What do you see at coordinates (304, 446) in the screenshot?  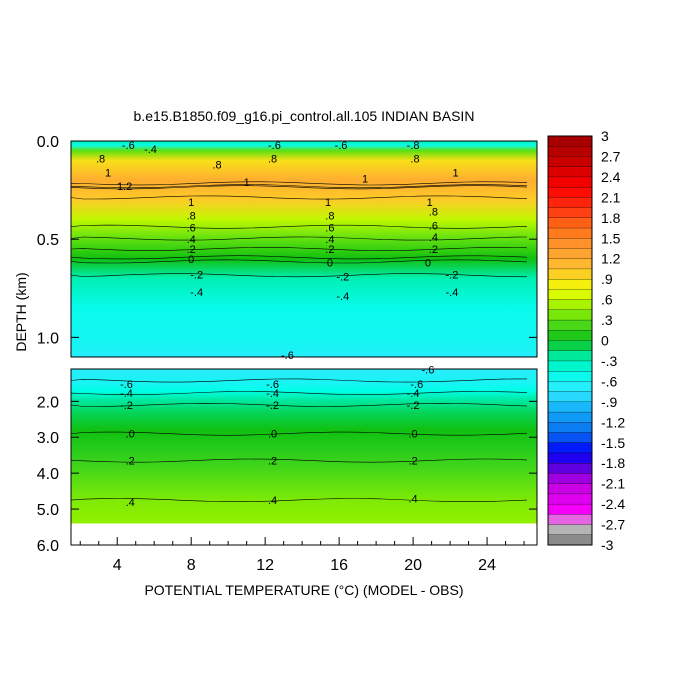 I see `lower-panel-fill` at bounding box center [304, 446].